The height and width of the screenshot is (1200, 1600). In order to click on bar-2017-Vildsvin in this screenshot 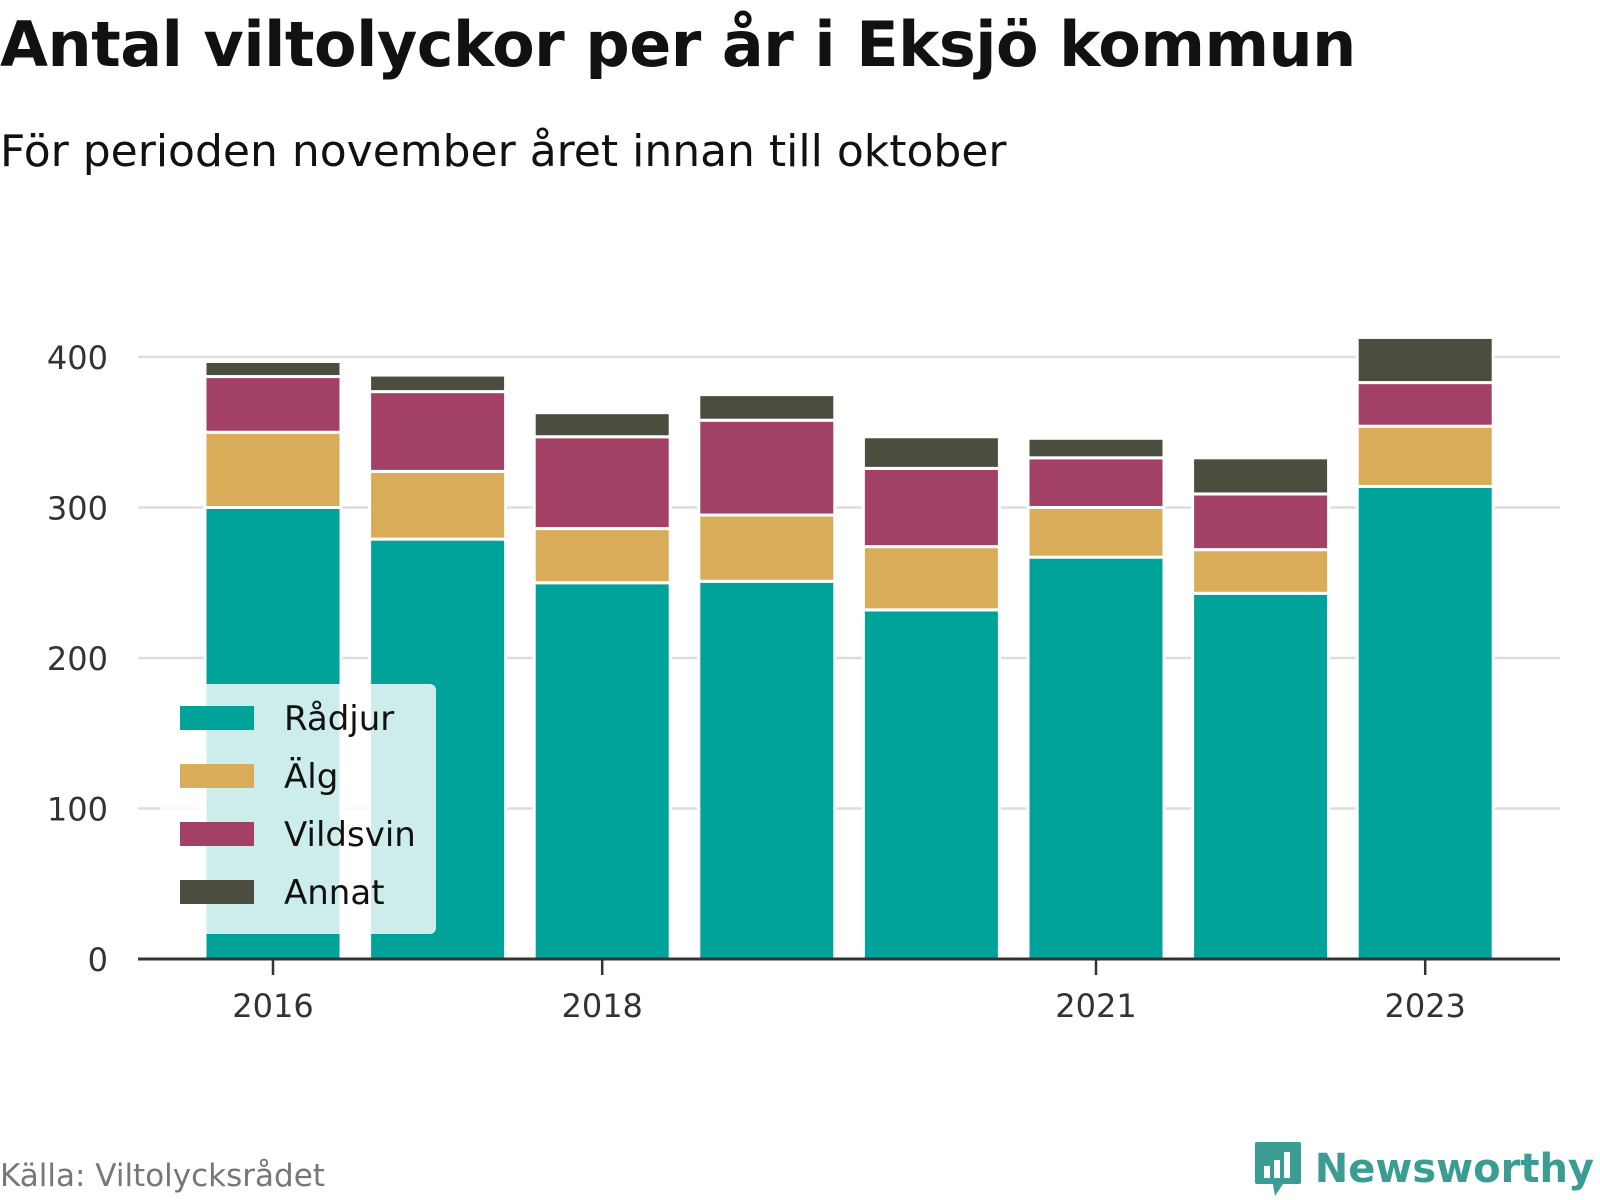, I will do `click(438, 431)`.